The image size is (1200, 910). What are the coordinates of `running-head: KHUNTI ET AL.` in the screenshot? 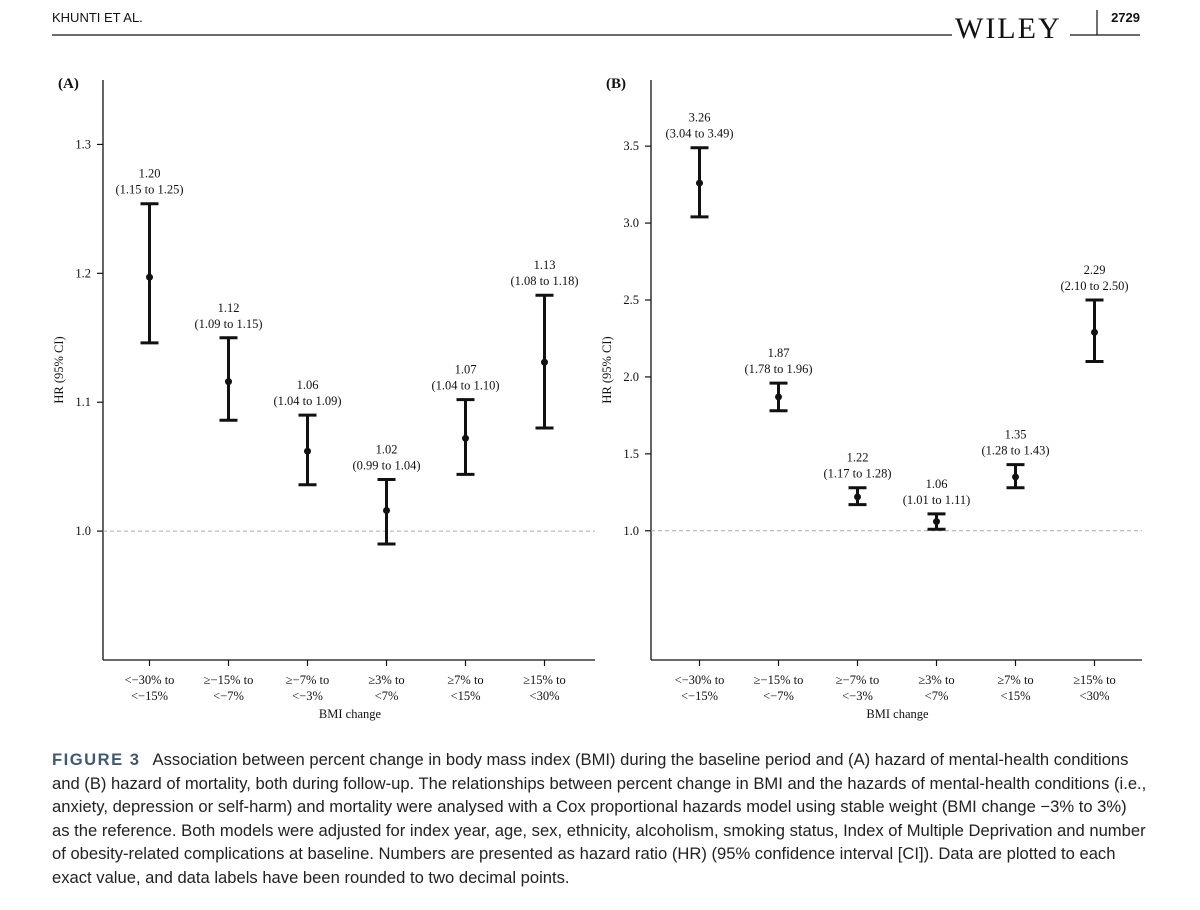 It's located at (97, 17).